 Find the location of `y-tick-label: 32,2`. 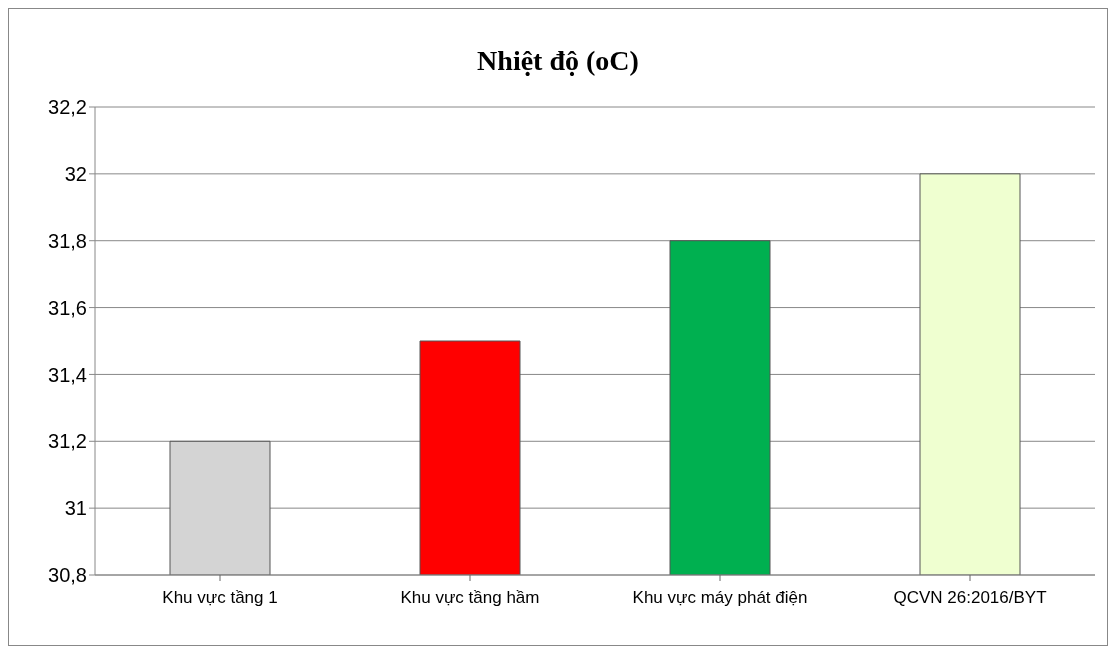

y-tick-label: 32,2 is located at coordinates (67, 107).